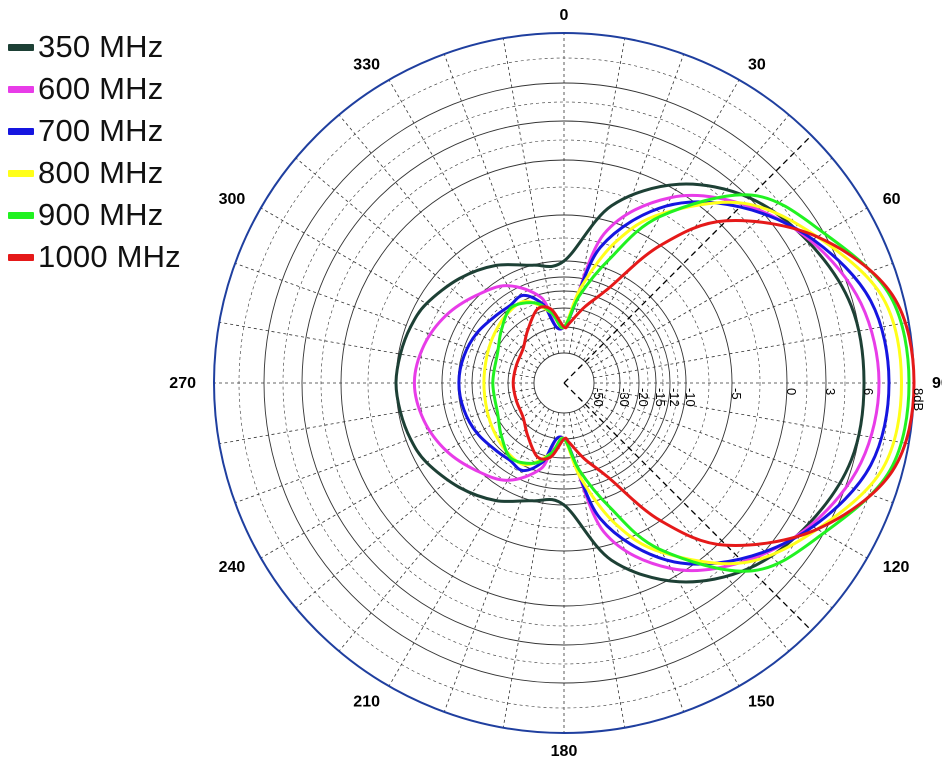 Image resolution: width=942 pixels, height=763 pixels. I want to click on angle-label: 150, so click(761, 702).